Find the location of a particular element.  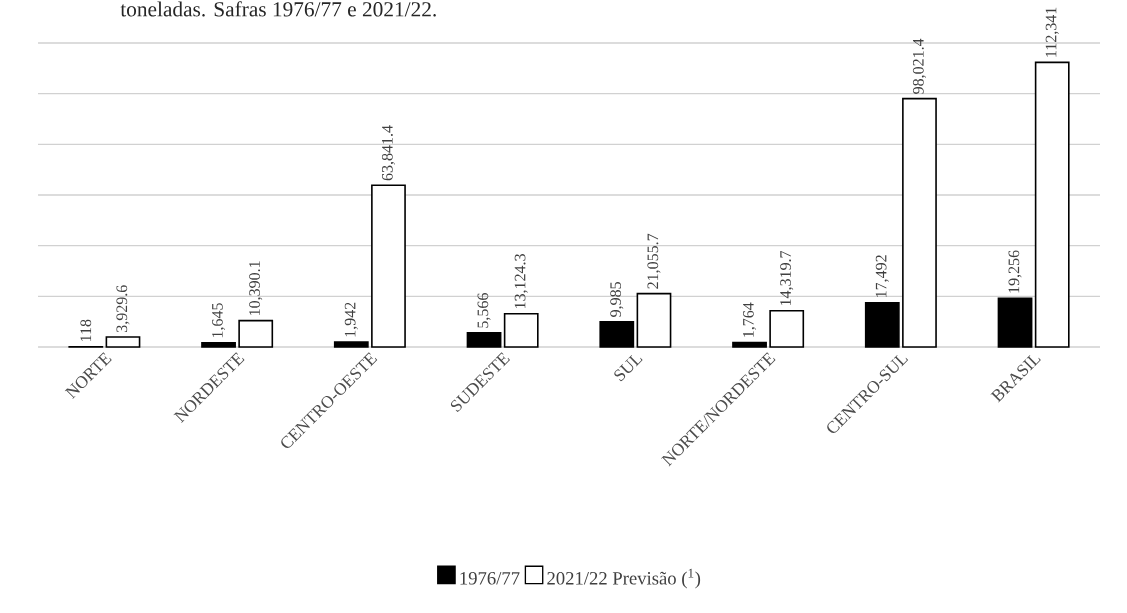

data-label: 112,341 is located at coordinates (1052, 32).